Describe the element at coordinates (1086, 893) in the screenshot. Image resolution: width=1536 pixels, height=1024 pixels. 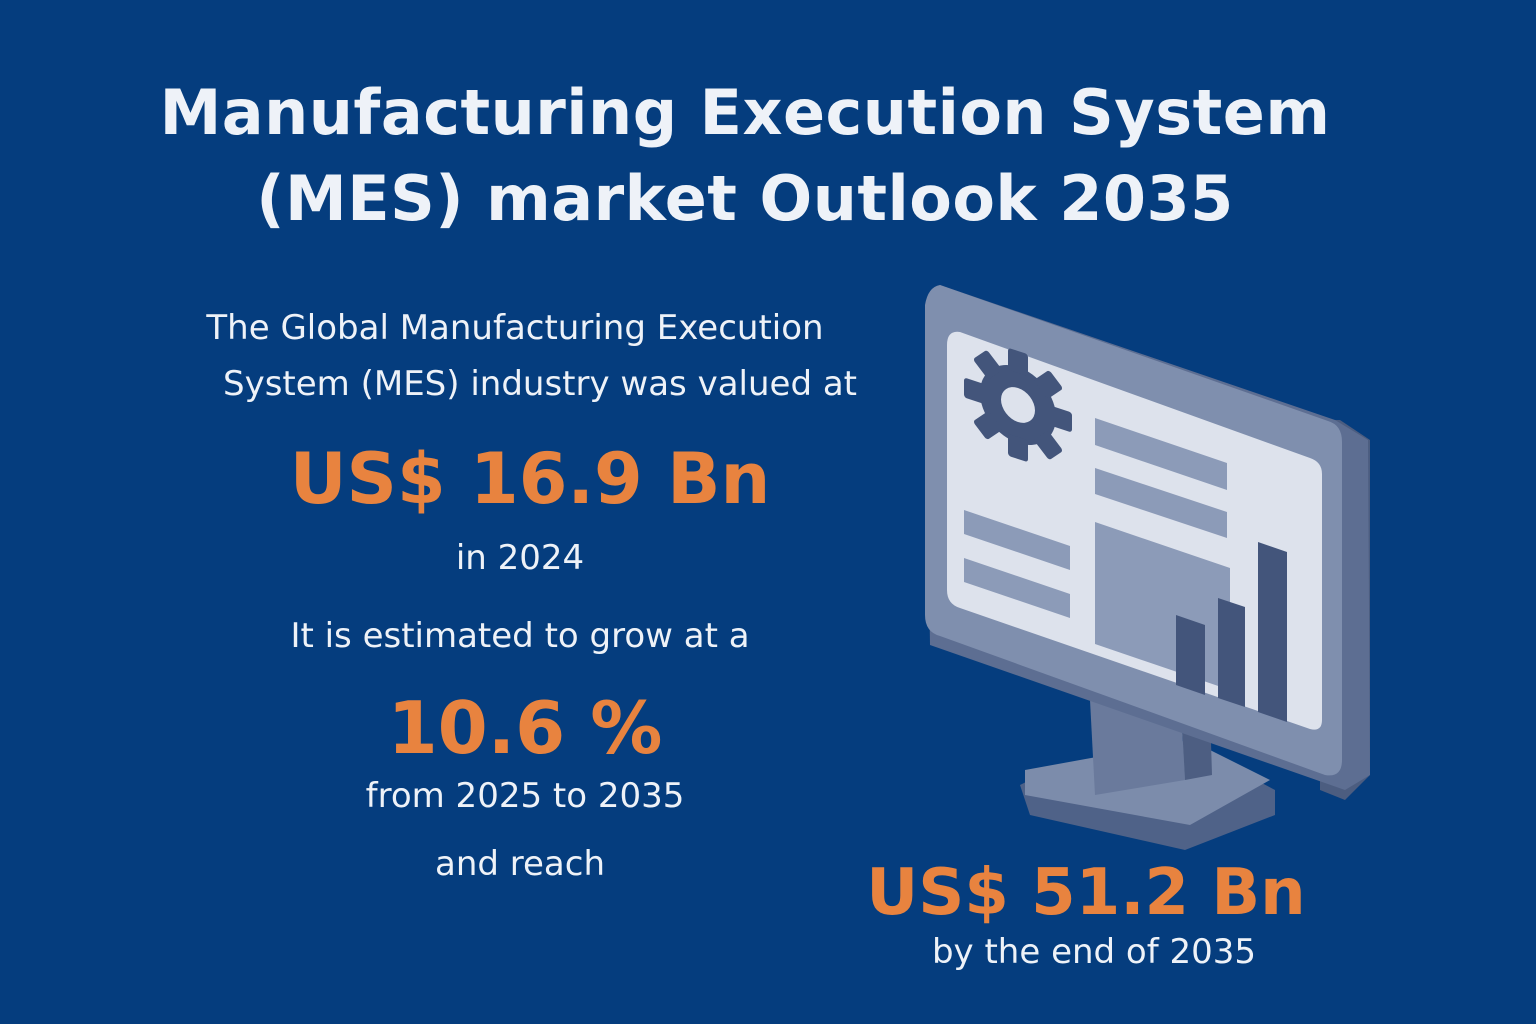
I see `value-2035: US$ 51.2 Bn` at that location.